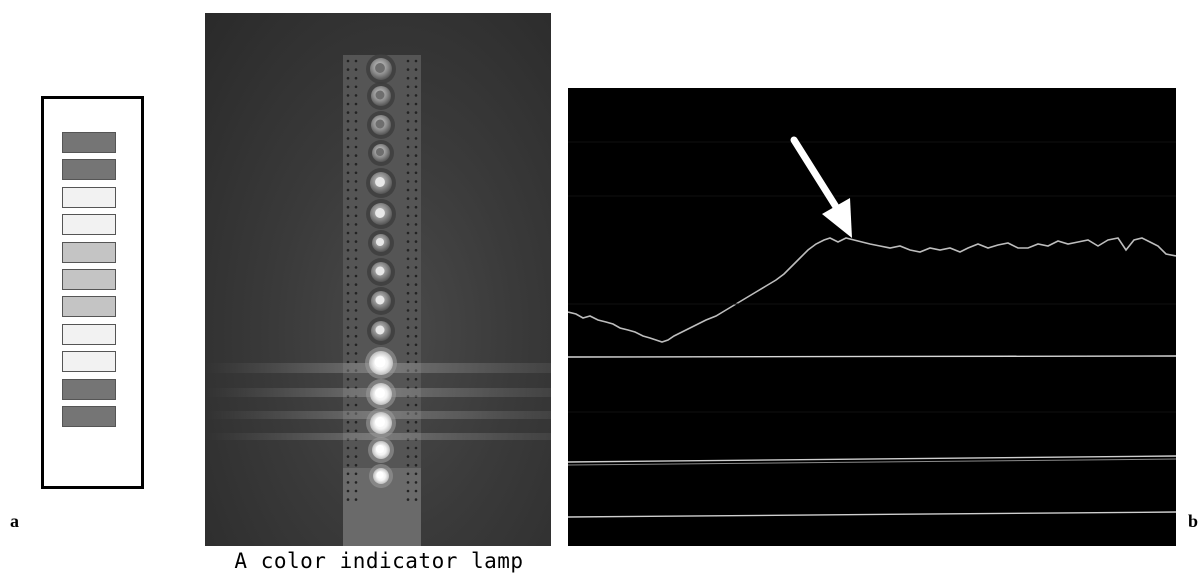  I want to click on lamp-schematic, so click(92, 292).